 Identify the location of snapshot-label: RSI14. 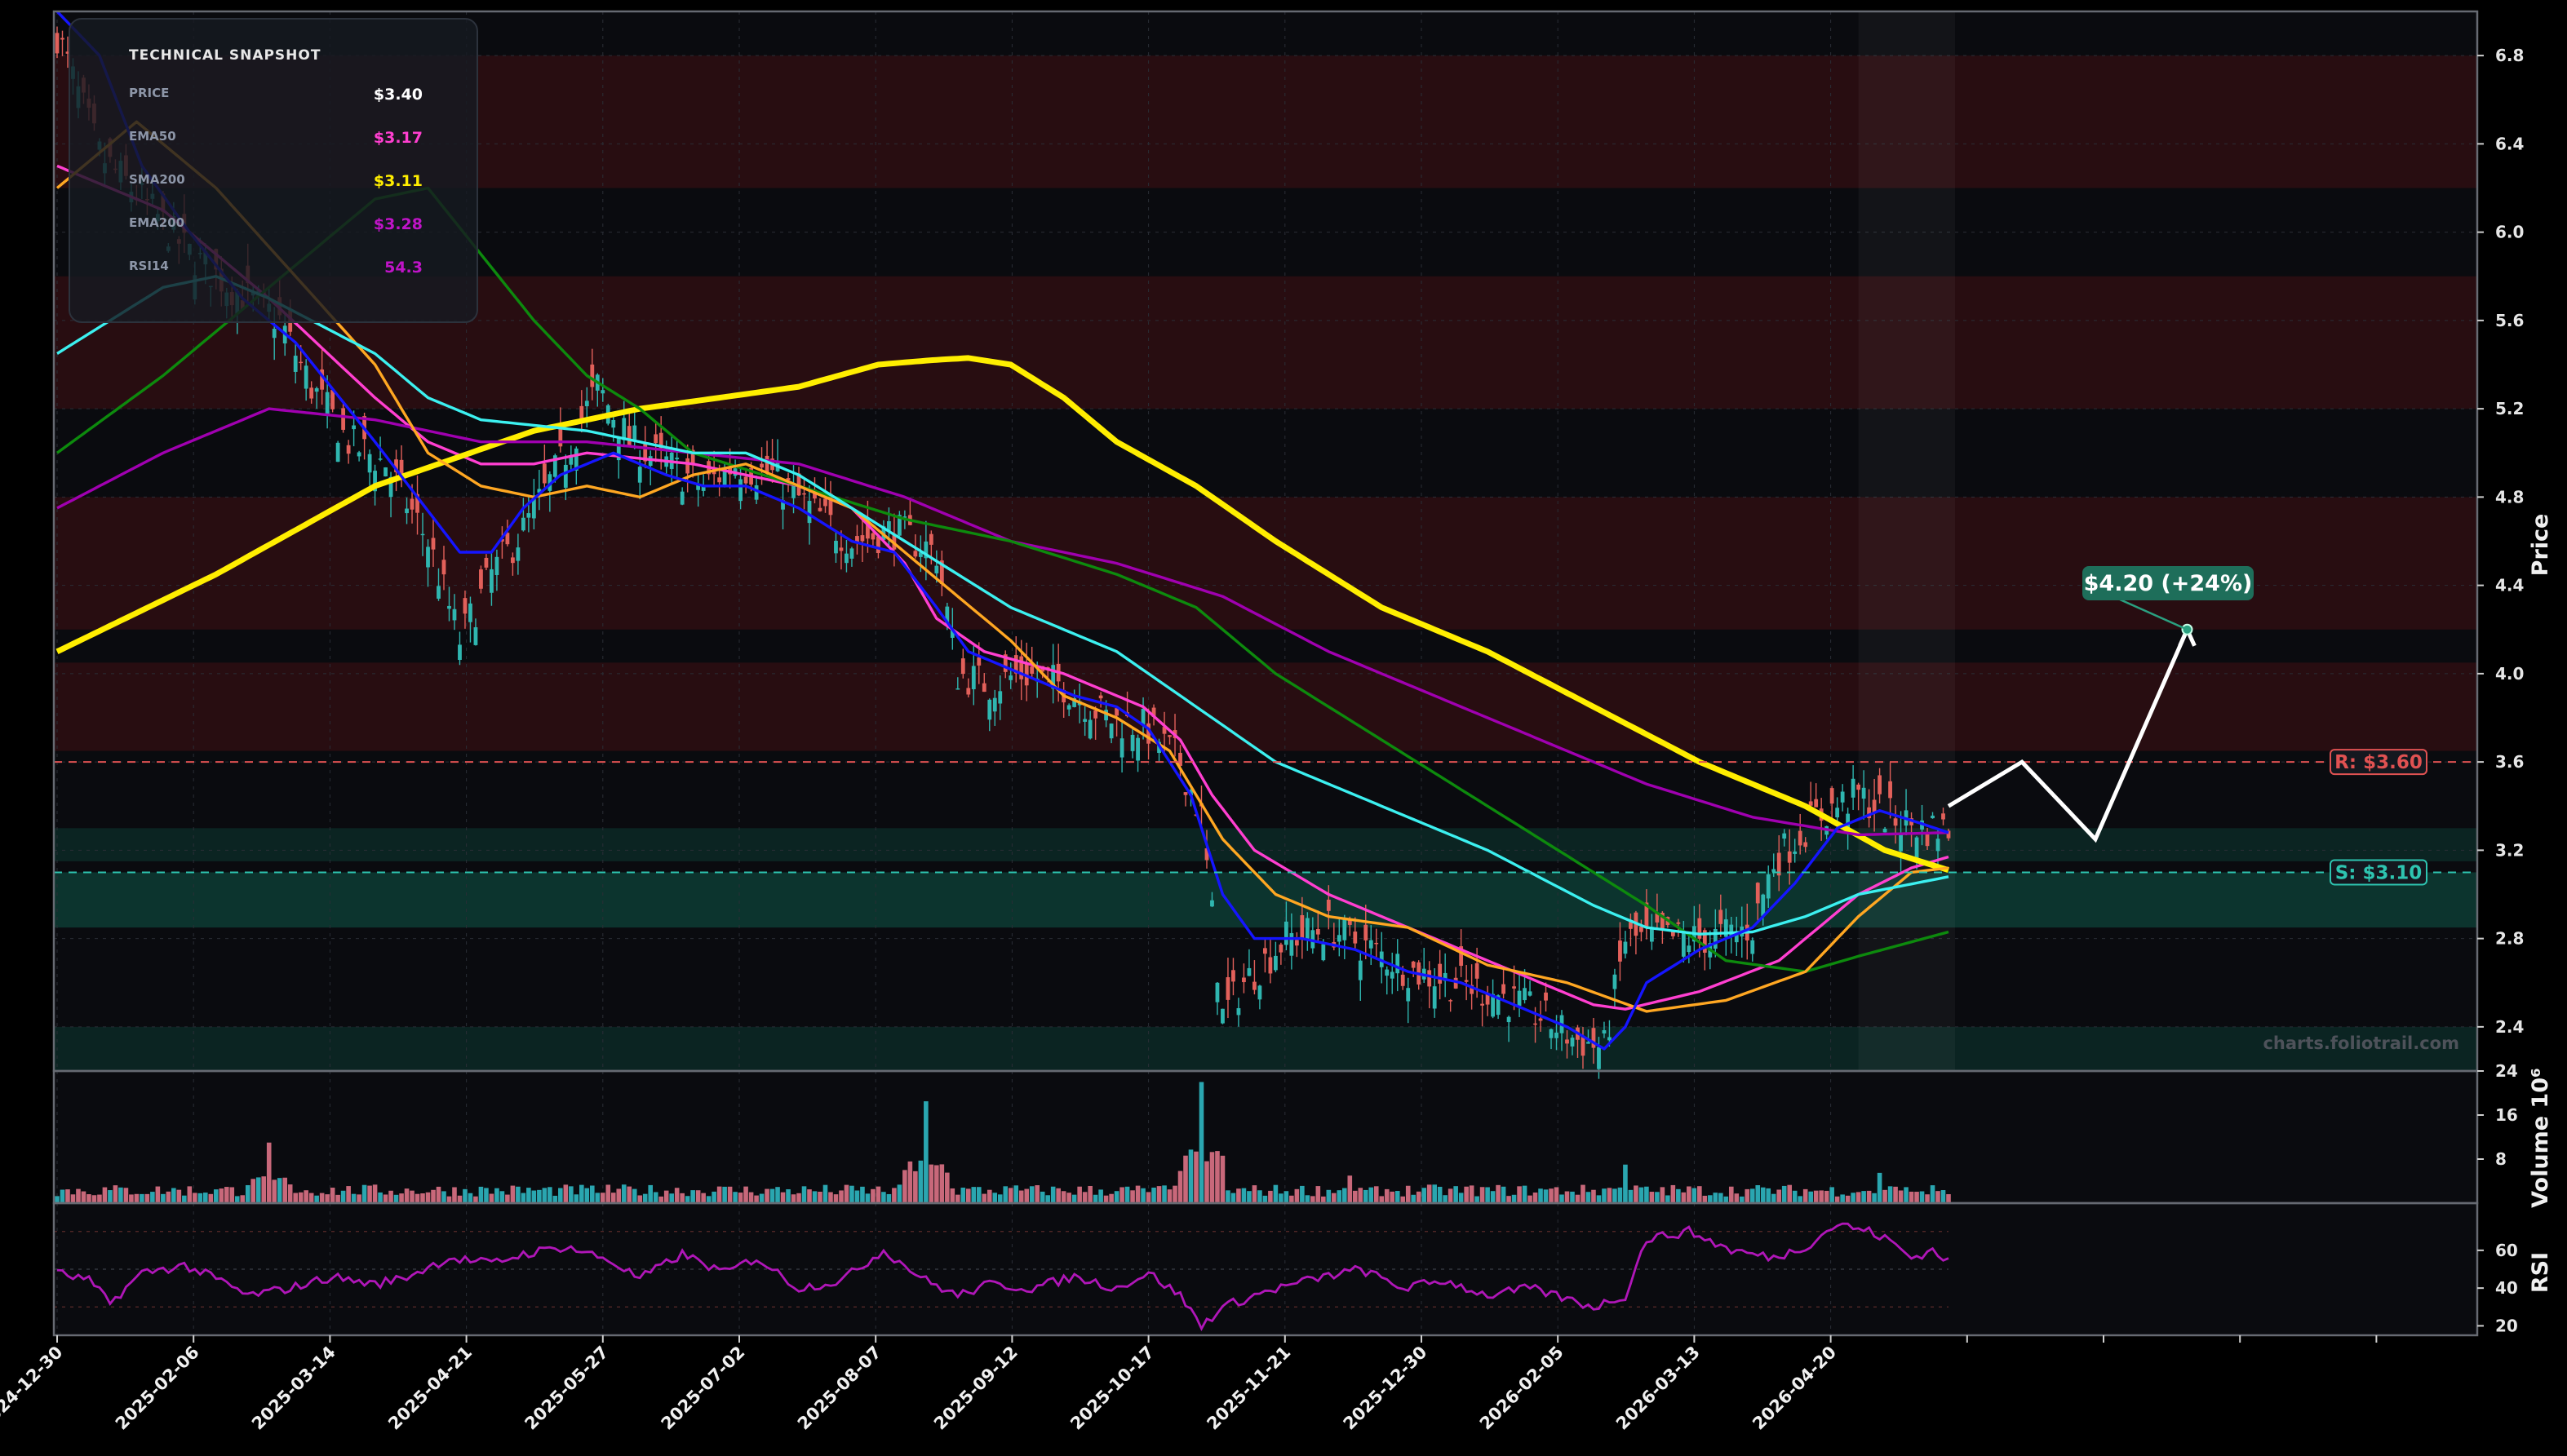
(149, 266).